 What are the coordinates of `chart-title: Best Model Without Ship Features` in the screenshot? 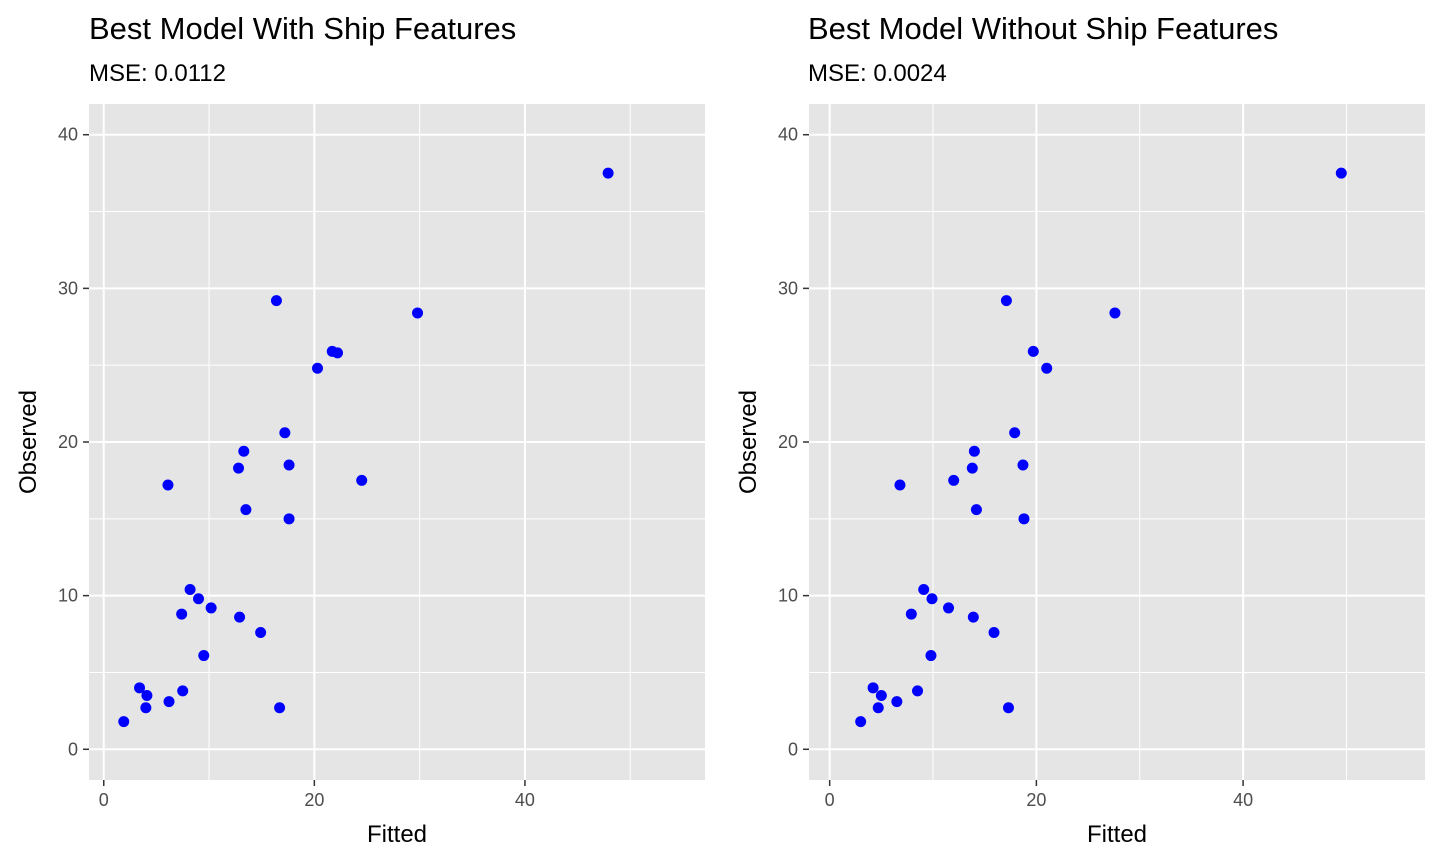 It's located at (1043, 28).